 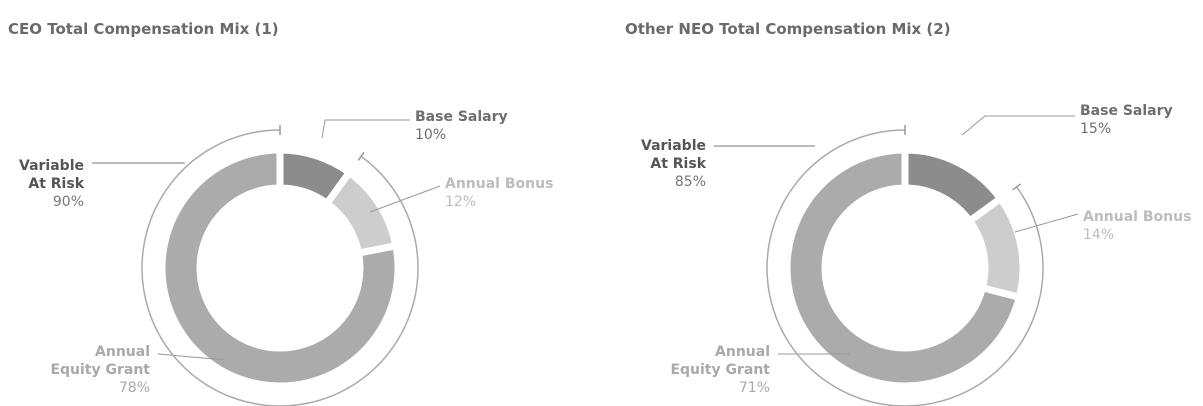 I want to click on value-label: 71%, so click(x=754, y=388).